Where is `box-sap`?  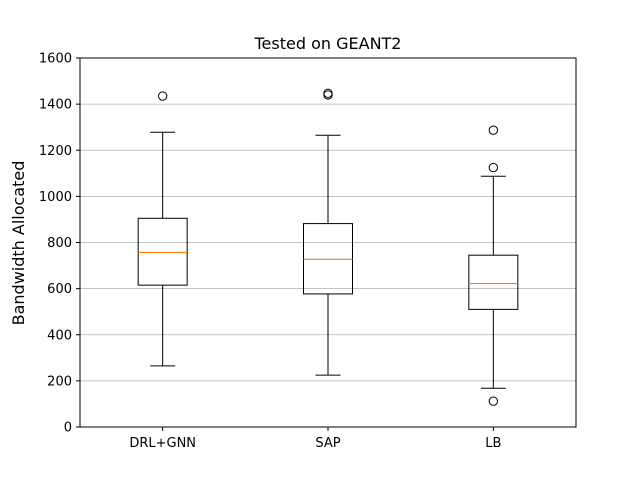
box-sap is located at coordinates (328, 232).